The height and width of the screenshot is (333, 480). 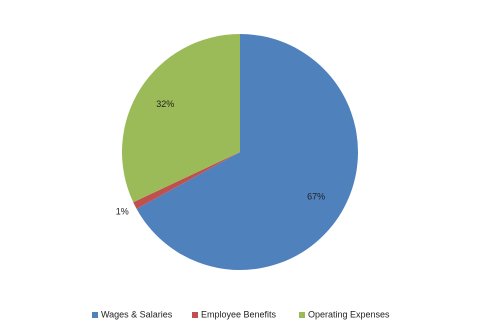 I want to click on legend-label: Wages & Salaries, so click(x=137, y=314).